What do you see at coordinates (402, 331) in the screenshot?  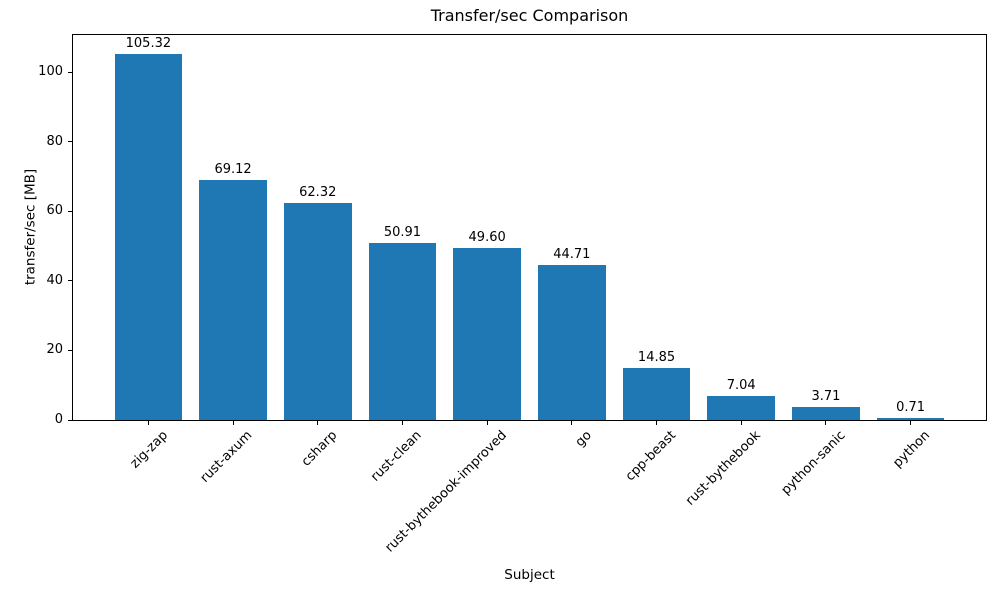 I see `bar-rust-clean` at bounding box center [402, 331].